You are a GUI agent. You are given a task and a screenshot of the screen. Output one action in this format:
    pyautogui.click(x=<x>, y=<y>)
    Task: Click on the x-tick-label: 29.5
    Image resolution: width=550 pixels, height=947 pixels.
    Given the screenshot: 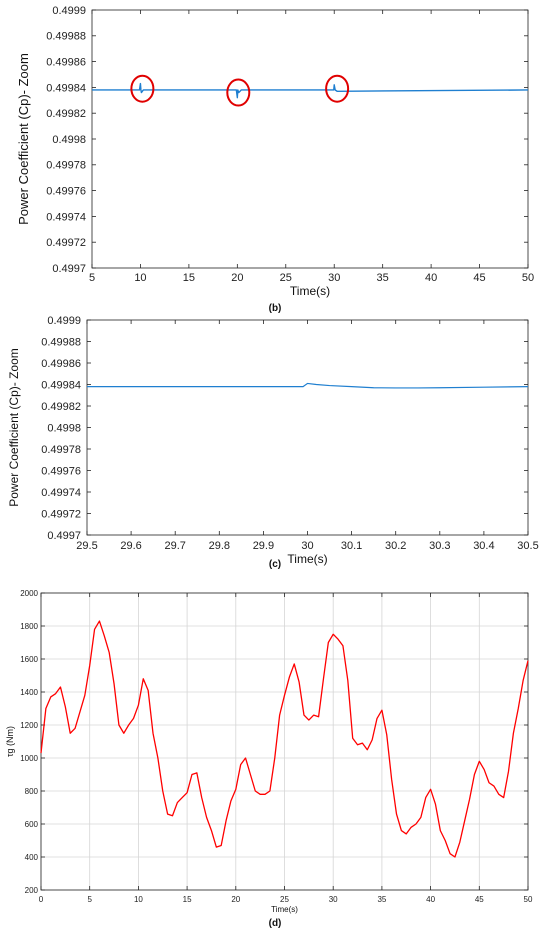 What is the action you would take?
    pyautogui.click(x=86, y=546)
    